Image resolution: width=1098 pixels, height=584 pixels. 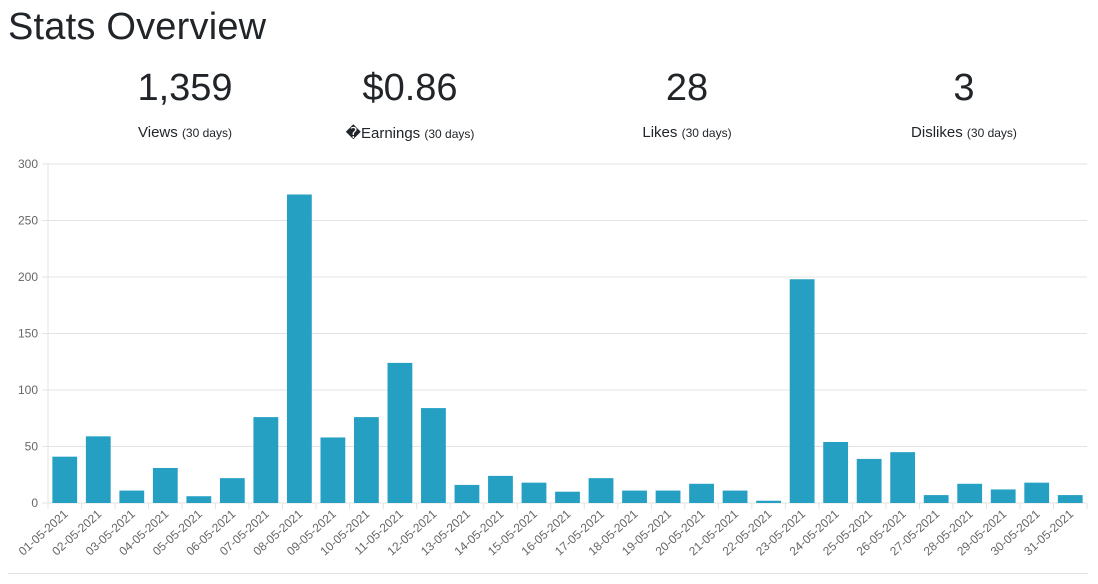 What do you see at coordinates (687, 88) in the screenshot?
I see `stat-likes-value: 28` at bounding box center [687, 88].